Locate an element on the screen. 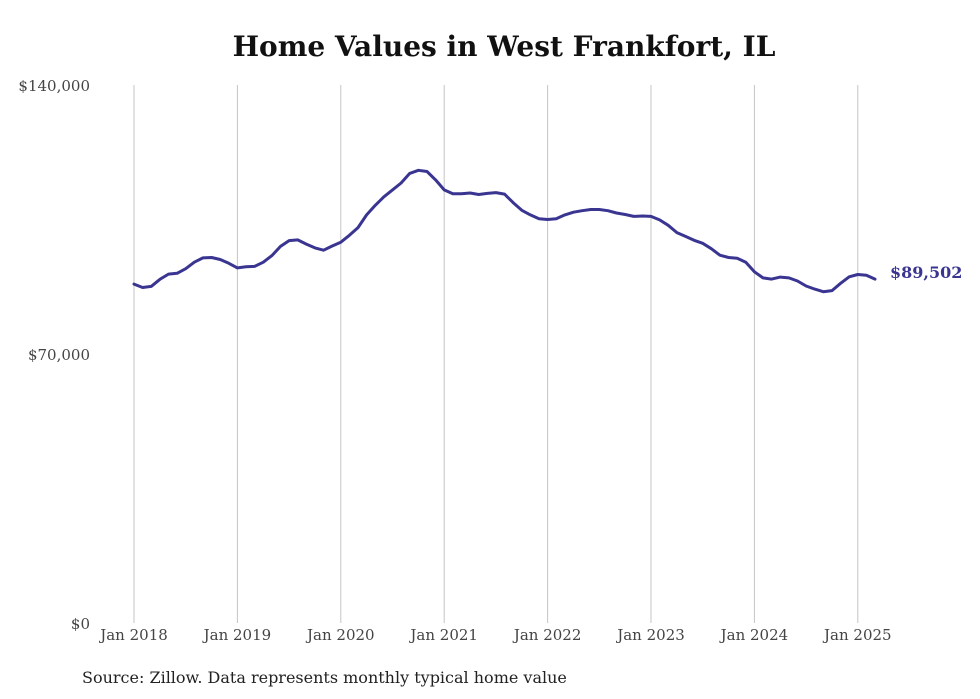  x-tick-label: Jan 2019 is located at coordinates (237, 635).